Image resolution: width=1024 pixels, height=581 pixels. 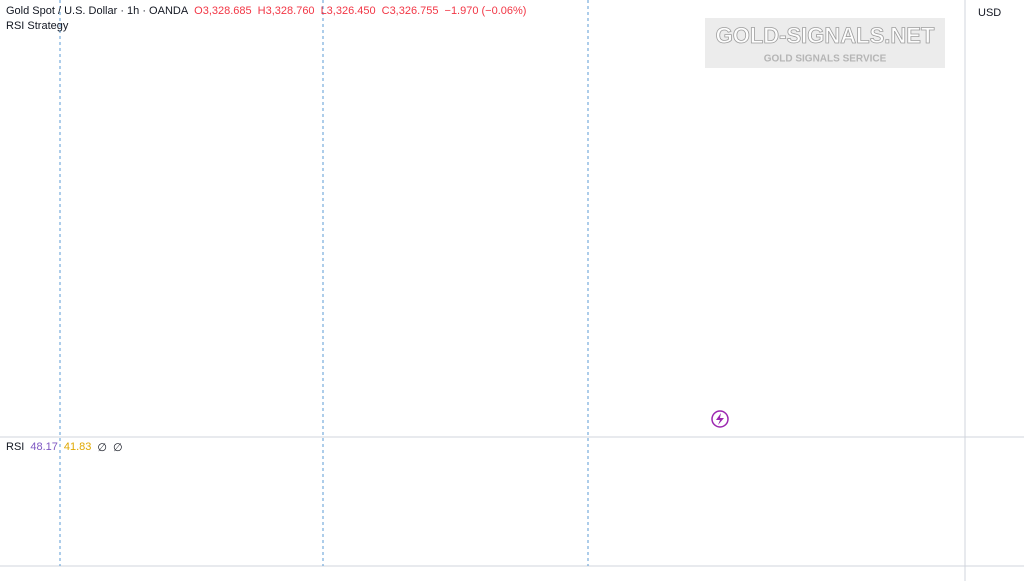 What do you see at coordinates (410, 11) in the screenshot?
I see `ohlc-close: C3,326.755` at bounding box center [410, 11].